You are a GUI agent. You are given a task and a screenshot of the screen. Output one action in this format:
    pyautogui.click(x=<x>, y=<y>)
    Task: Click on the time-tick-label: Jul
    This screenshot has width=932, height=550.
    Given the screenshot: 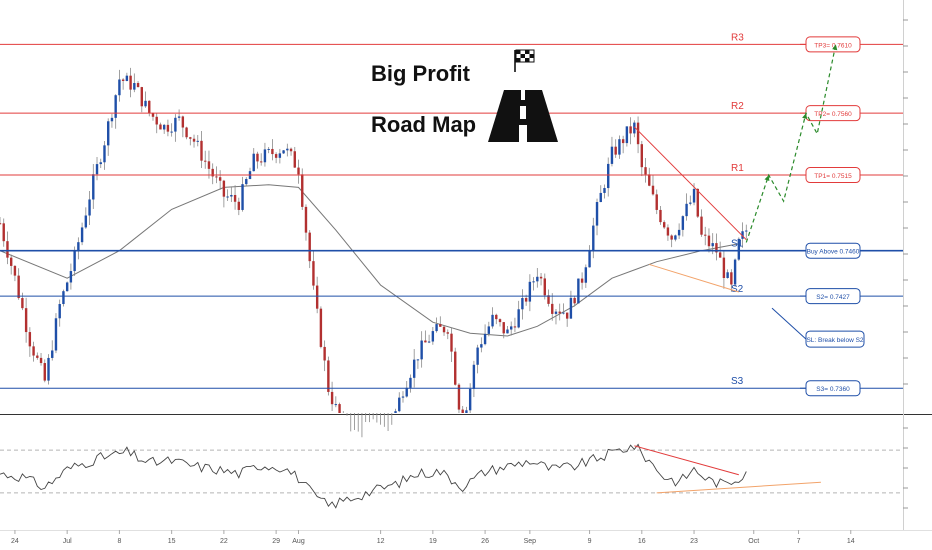 What is the action you would take?
    pyautogui.click(x=67, y=541)
    